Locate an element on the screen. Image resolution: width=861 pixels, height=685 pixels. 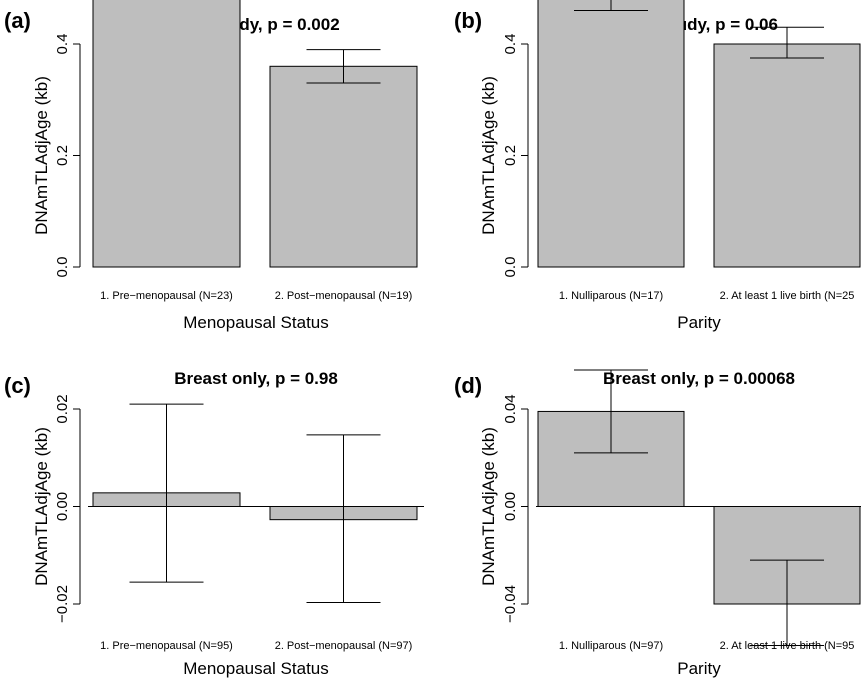
panel-title: Breast only, p = 0.98 is located at coordinates (256, 378).